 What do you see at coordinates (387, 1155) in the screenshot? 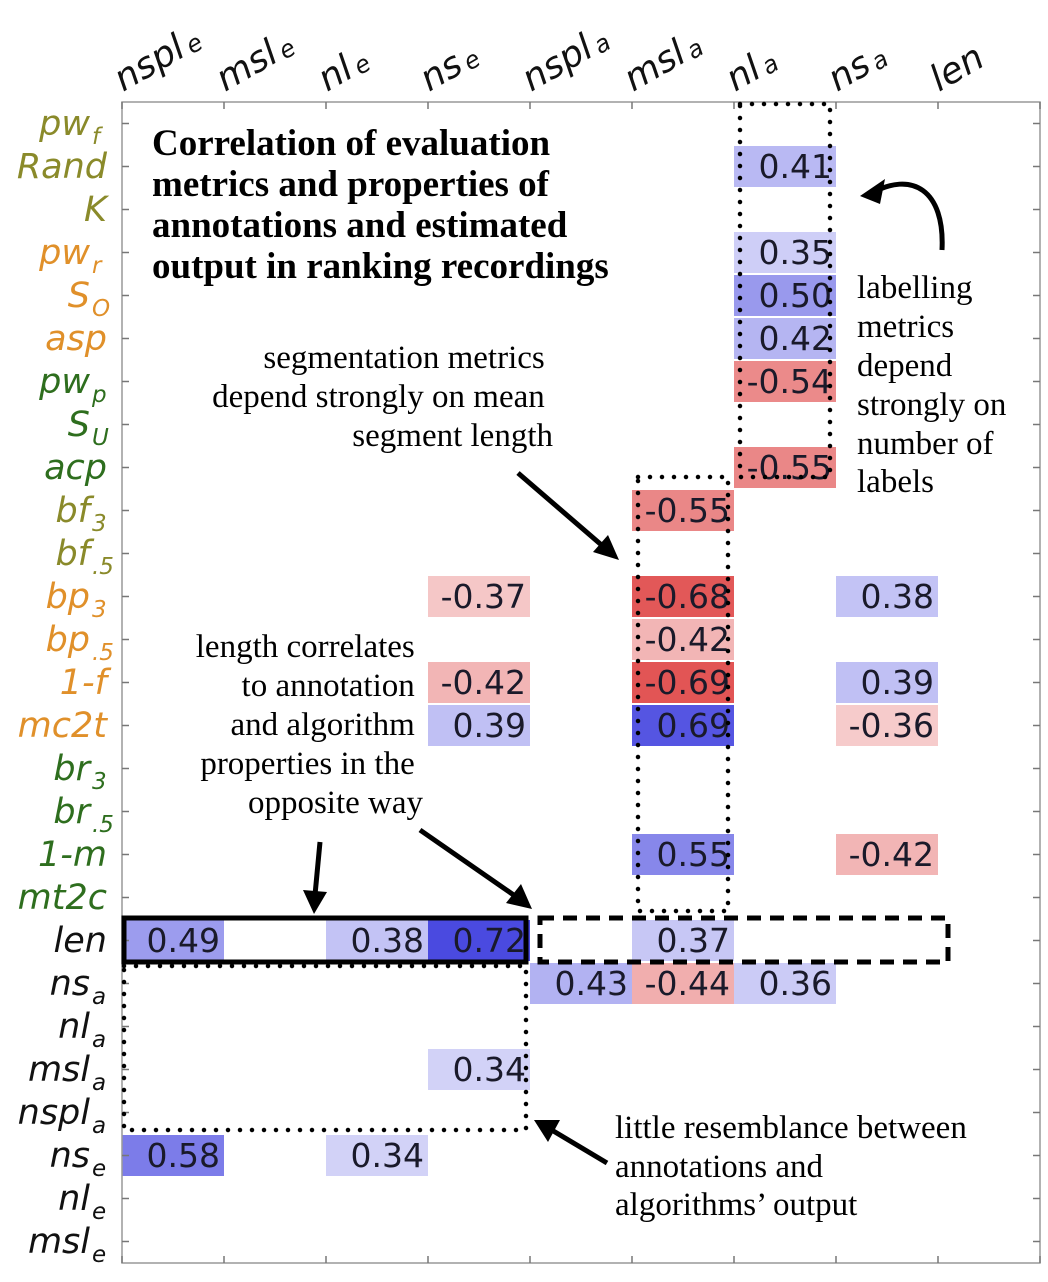
I see `cell-value-label: 0.34` at bounding box center [387, 1155].